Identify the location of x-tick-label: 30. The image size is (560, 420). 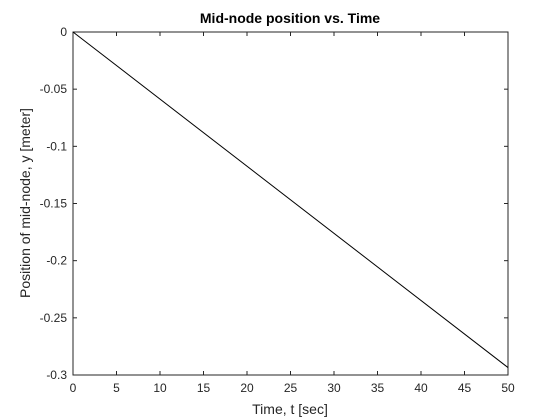
(334, 388).